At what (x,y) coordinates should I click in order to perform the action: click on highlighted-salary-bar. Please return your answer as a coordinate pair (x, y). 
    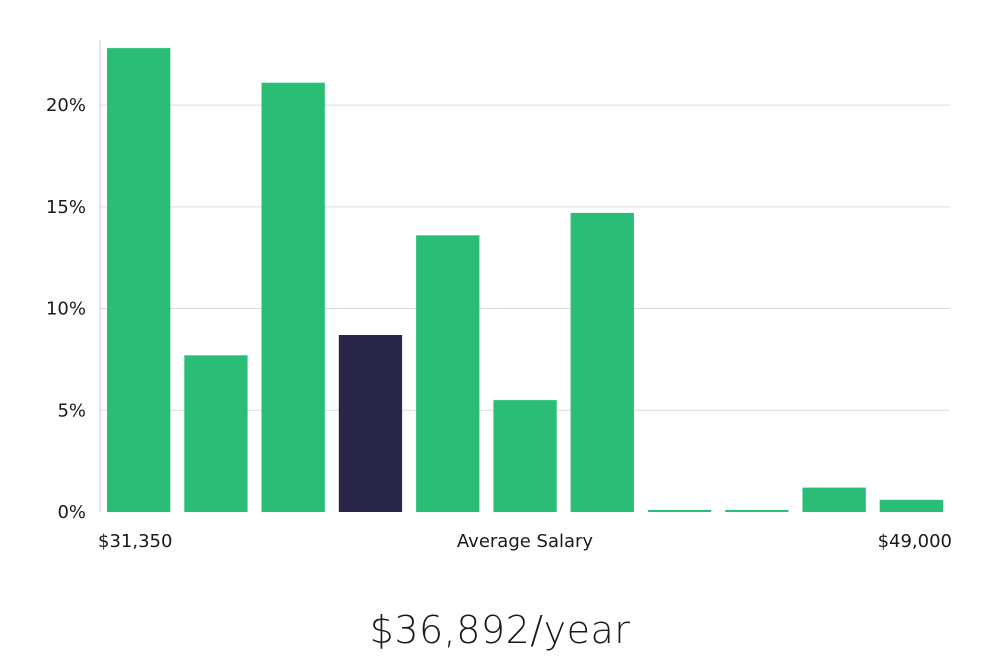
    Looking at the image, I should click on (370, 423).